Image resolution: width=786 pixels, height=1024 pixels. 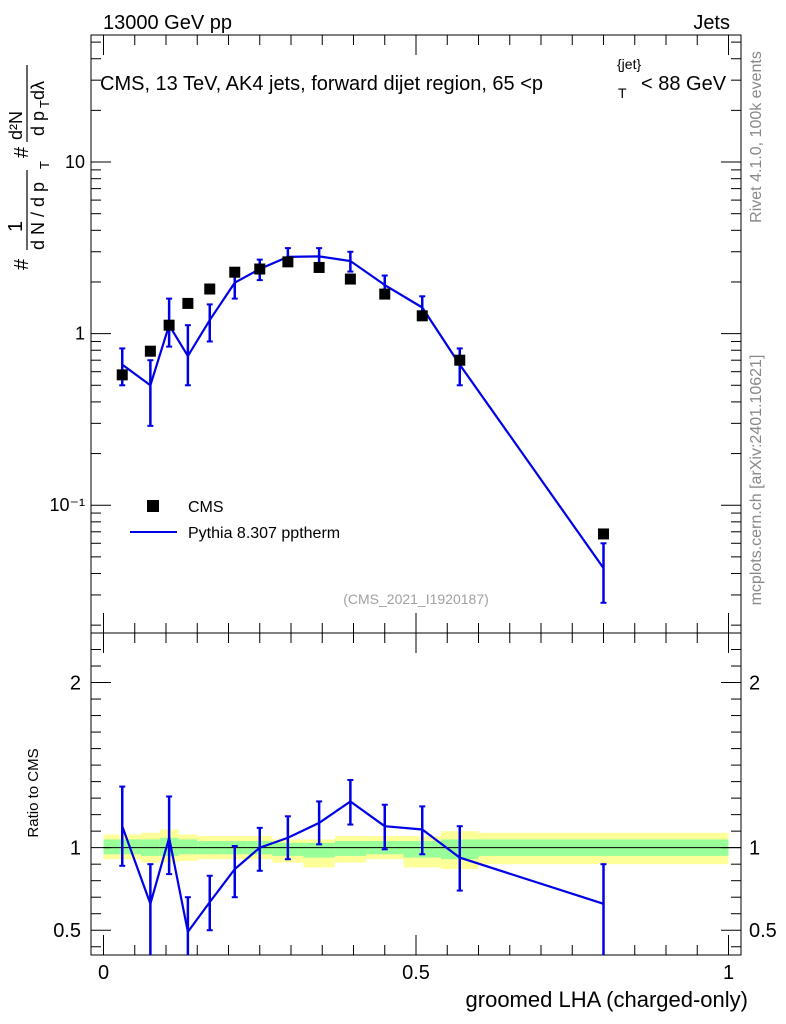 I want to click on rivet-version-label: Rivet 4.1.0, 100k events, so click(x=756, y=137).